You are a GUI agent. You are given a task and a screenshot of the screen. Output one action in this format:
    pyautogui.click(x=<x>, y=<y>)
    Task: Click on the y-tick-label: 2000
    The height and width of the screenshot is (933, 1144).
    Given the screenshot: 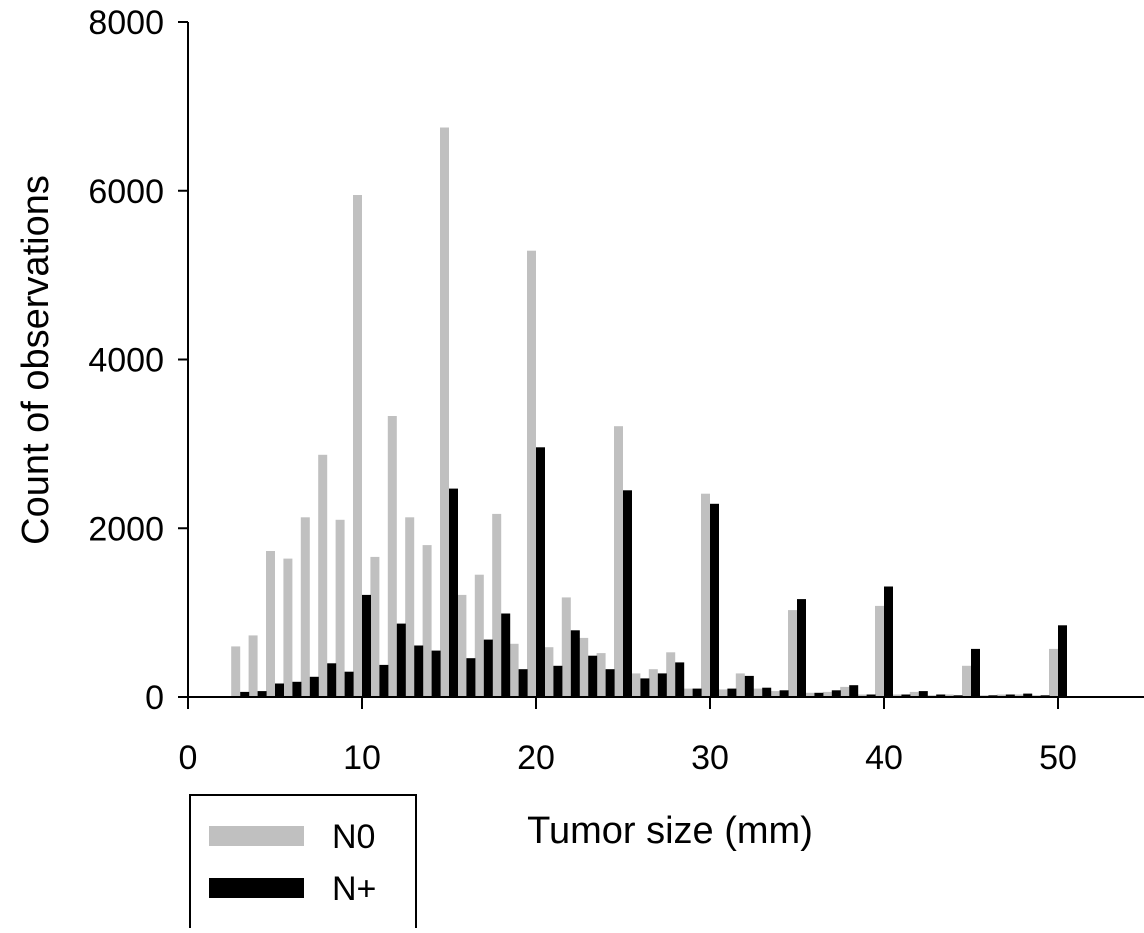 What is the action you would take?
    pyautogui.click(x=126, y=529)
    